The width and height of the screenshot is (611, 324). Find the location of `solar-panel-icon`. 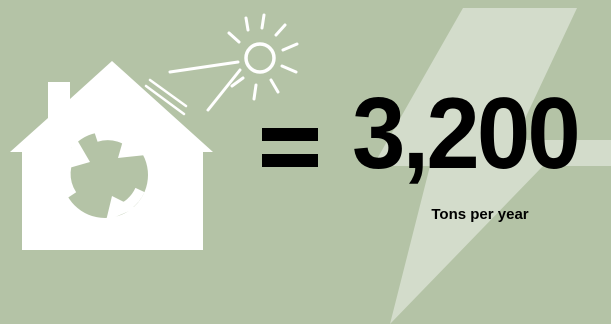

solar-panel-icon is located at coordinates (166, 97).